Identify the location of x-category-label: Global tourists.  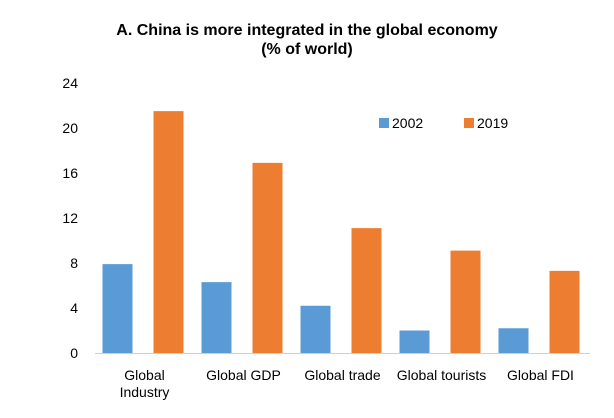
(441, 375).